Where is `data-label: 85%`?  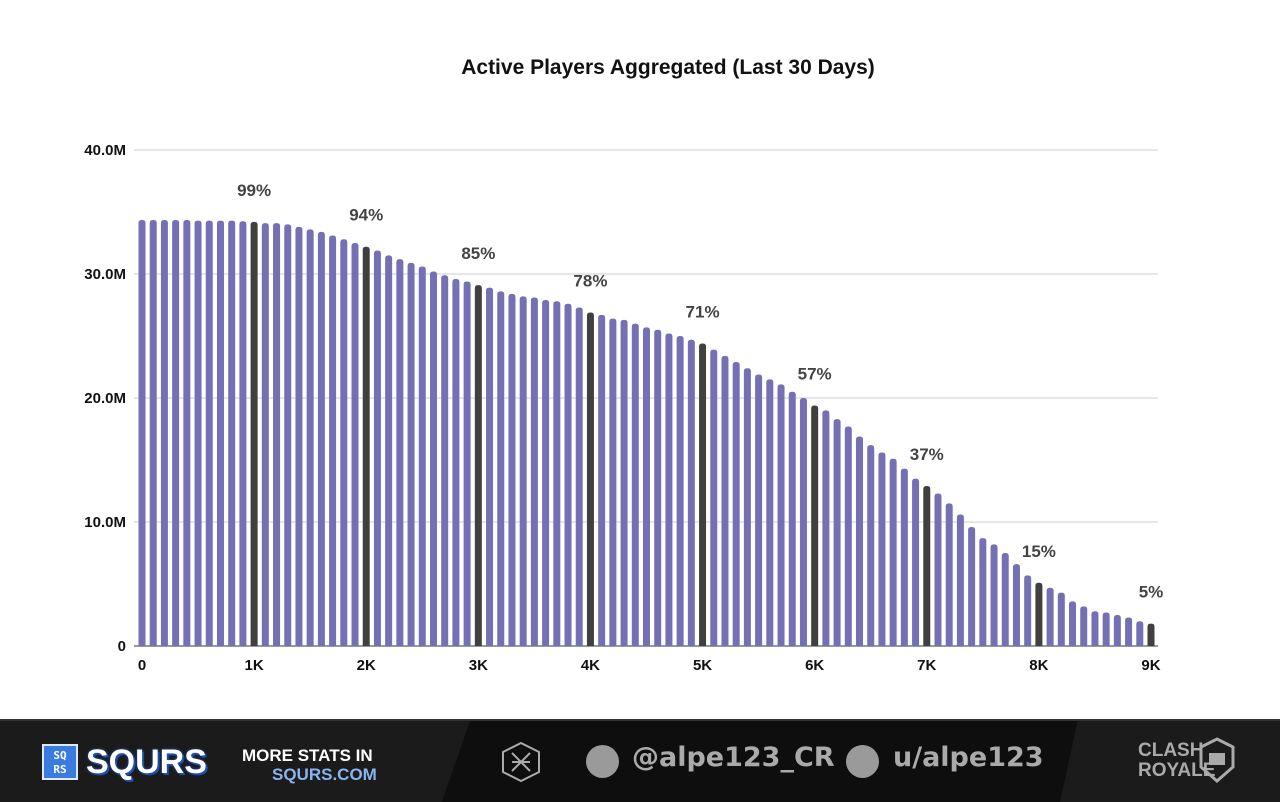
data-label: 85% is located at coordinates (478, 253).